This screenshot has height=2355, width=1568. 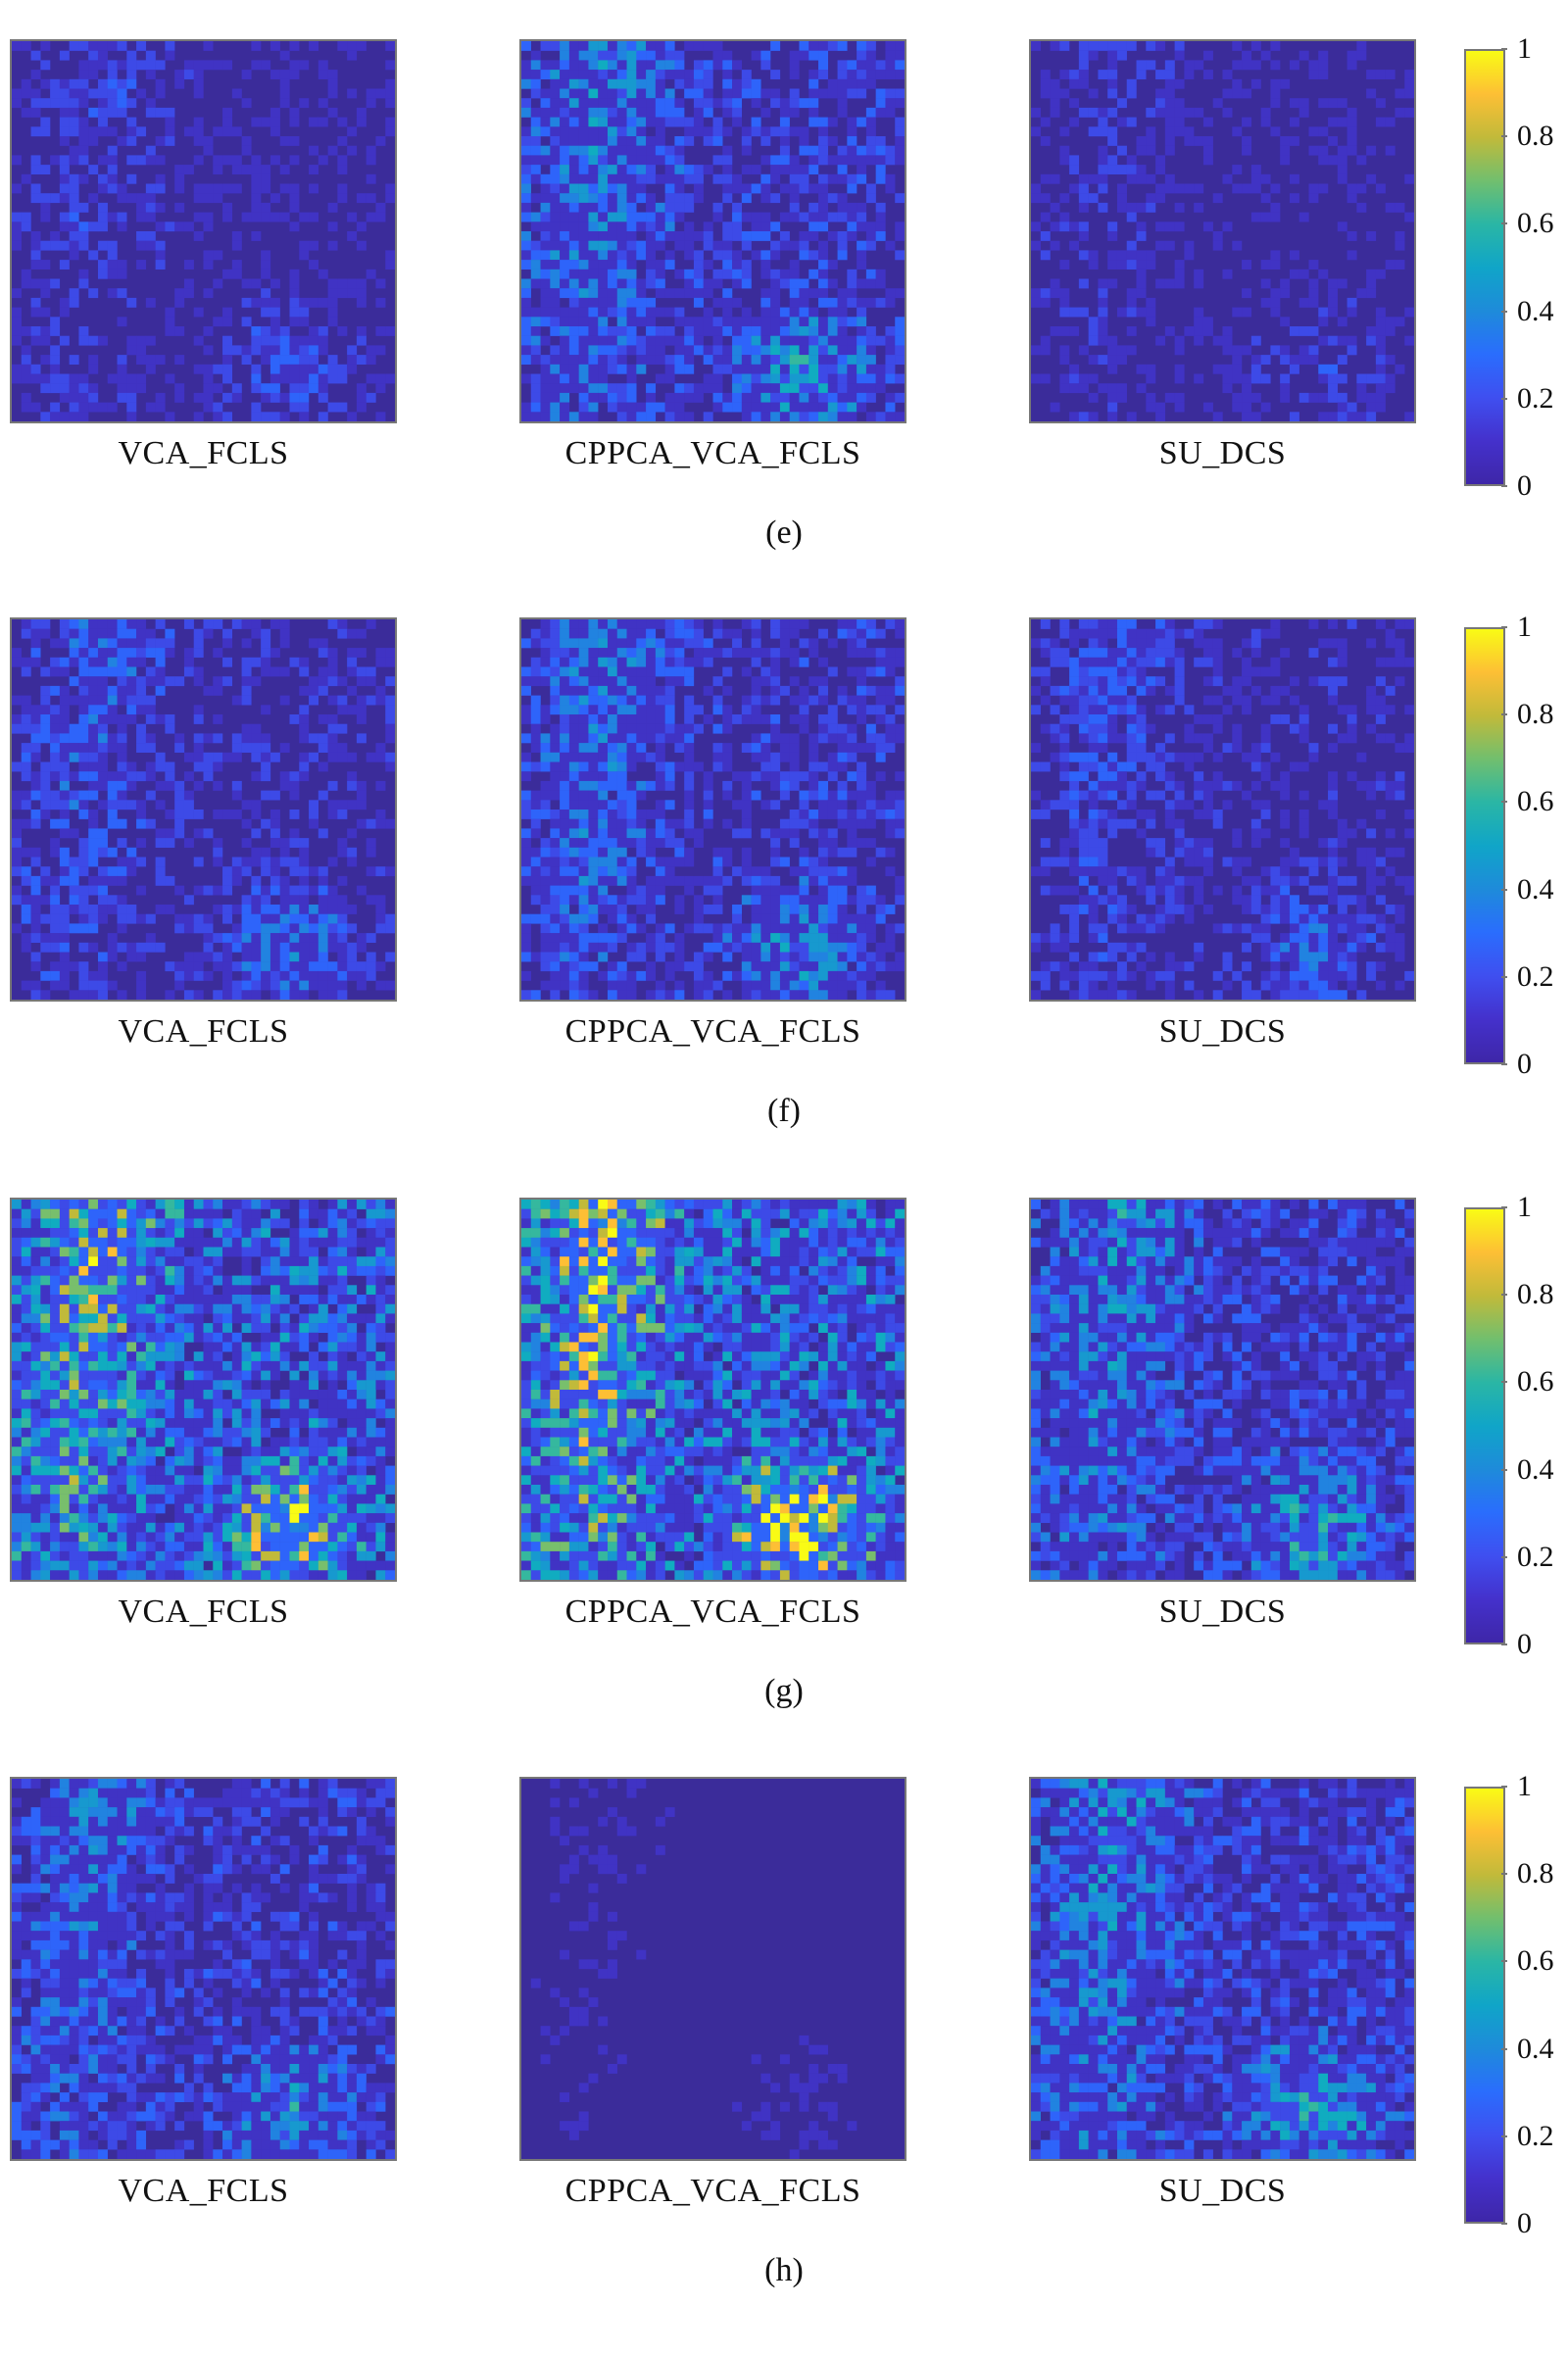 What do you see at coordinates (784, 533) in the screenshot?
I see `panel-label: (e)` at bounding box center [784, 533].